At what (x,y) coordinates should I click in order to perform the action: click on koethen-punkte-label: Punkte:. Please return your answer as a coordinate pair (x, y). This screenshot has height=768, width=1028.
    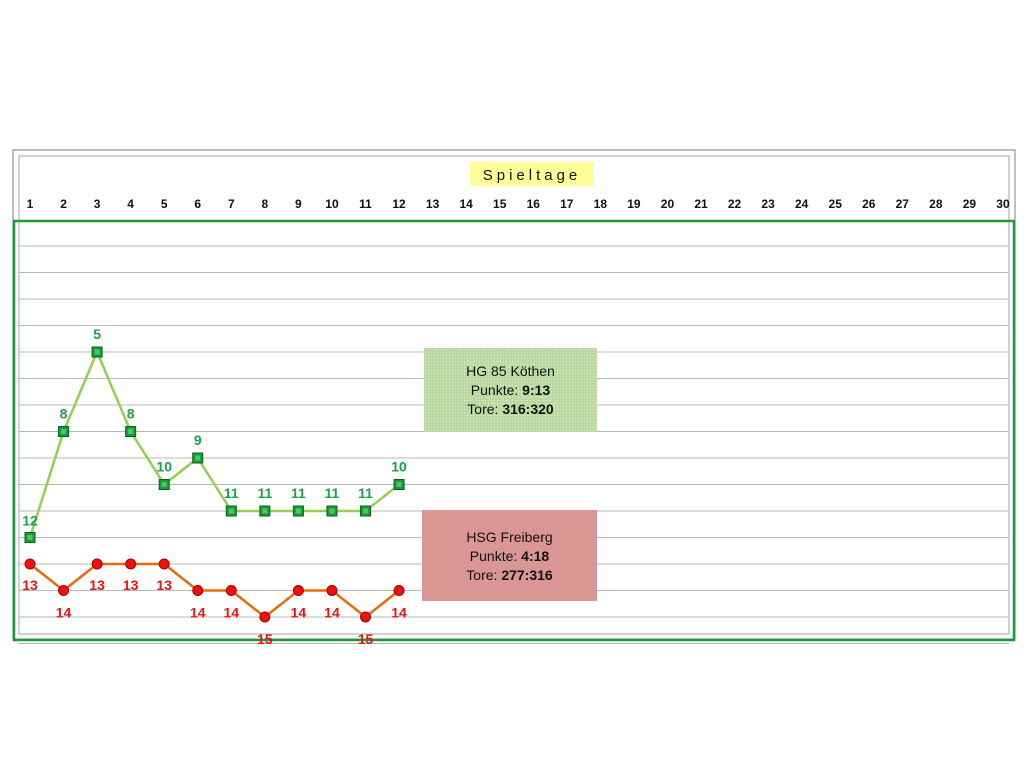
    Looking at the image, I should click on (494, 390).